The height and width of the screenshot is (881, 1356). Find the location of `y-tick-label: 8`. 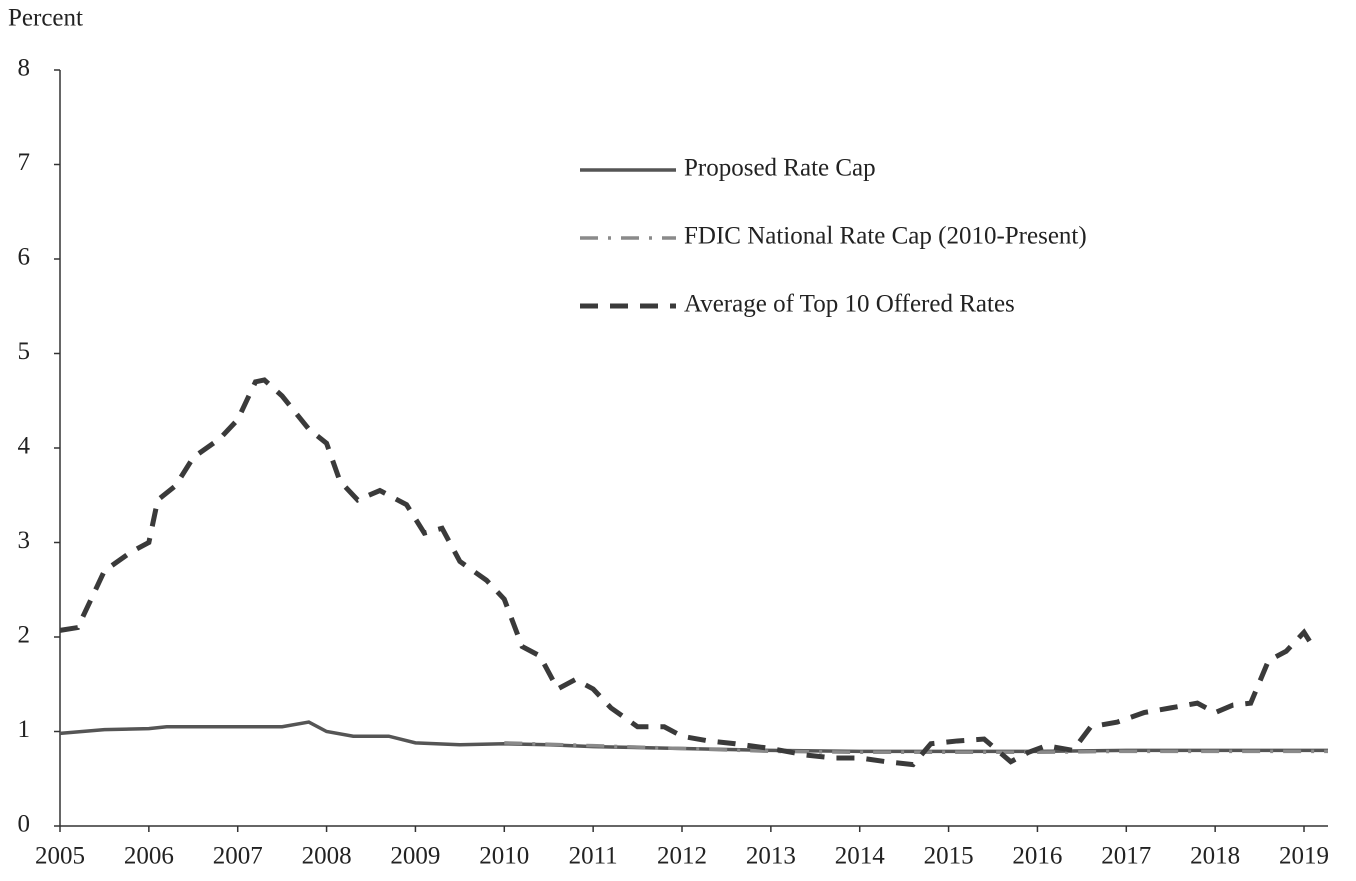

y-tick-label: 8 is located at coordinates (24, 68).